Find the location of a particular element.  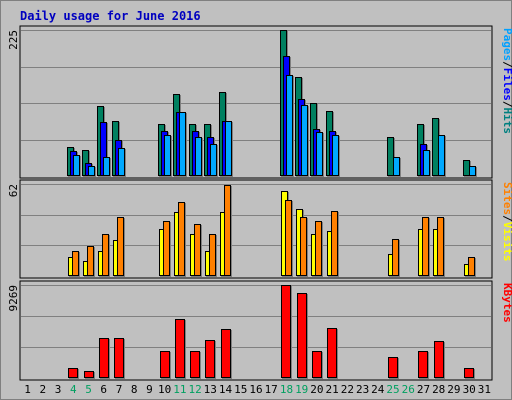

series-legend: KBytes is located at coordinates (506, 303).